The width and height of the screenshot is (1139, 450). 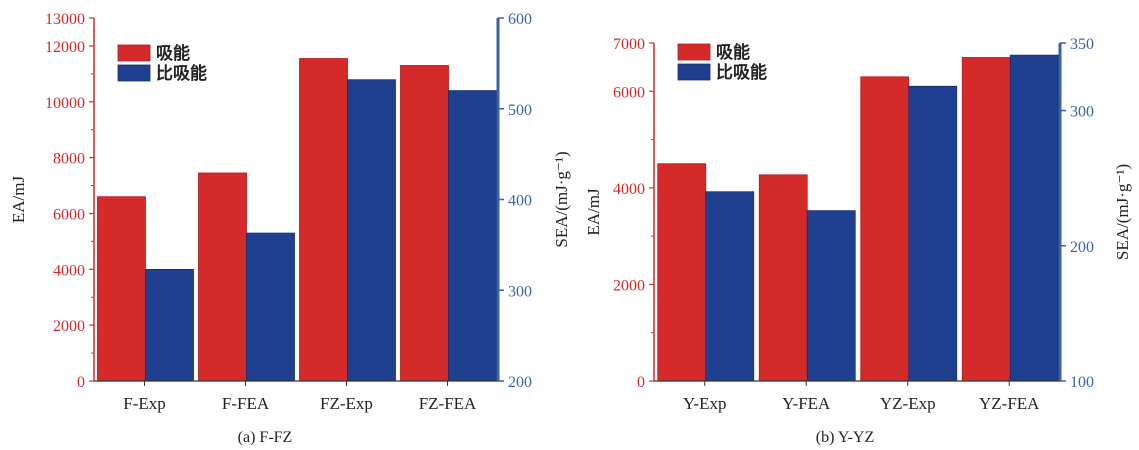 I want to click on x-tick-label: FZ-FEA, so click(x=448, y=403).